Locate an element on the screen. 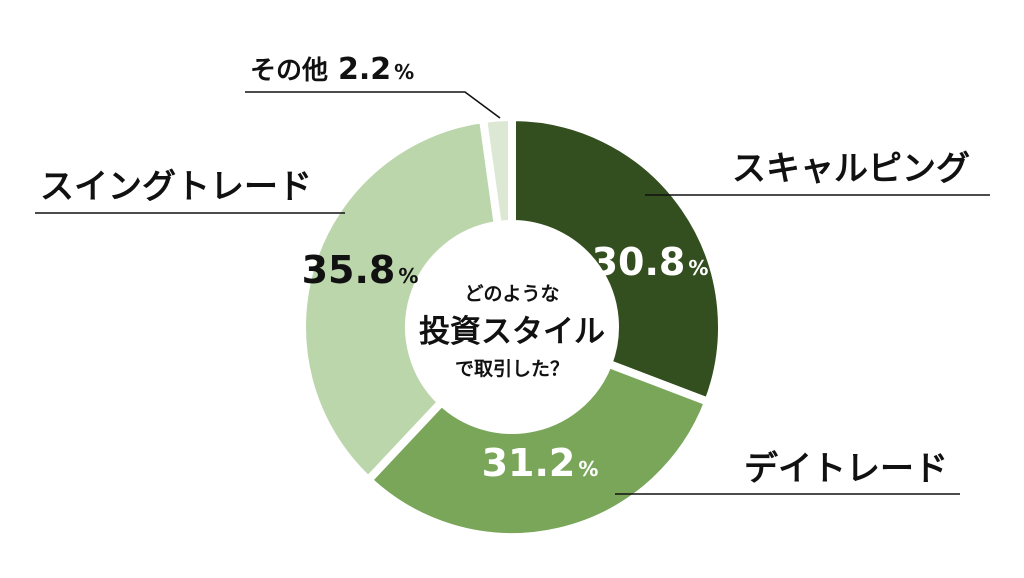 The height and width of the screenshot is (578, 1024). center-title-line-1: どのような is located at coordinates (511, 294).